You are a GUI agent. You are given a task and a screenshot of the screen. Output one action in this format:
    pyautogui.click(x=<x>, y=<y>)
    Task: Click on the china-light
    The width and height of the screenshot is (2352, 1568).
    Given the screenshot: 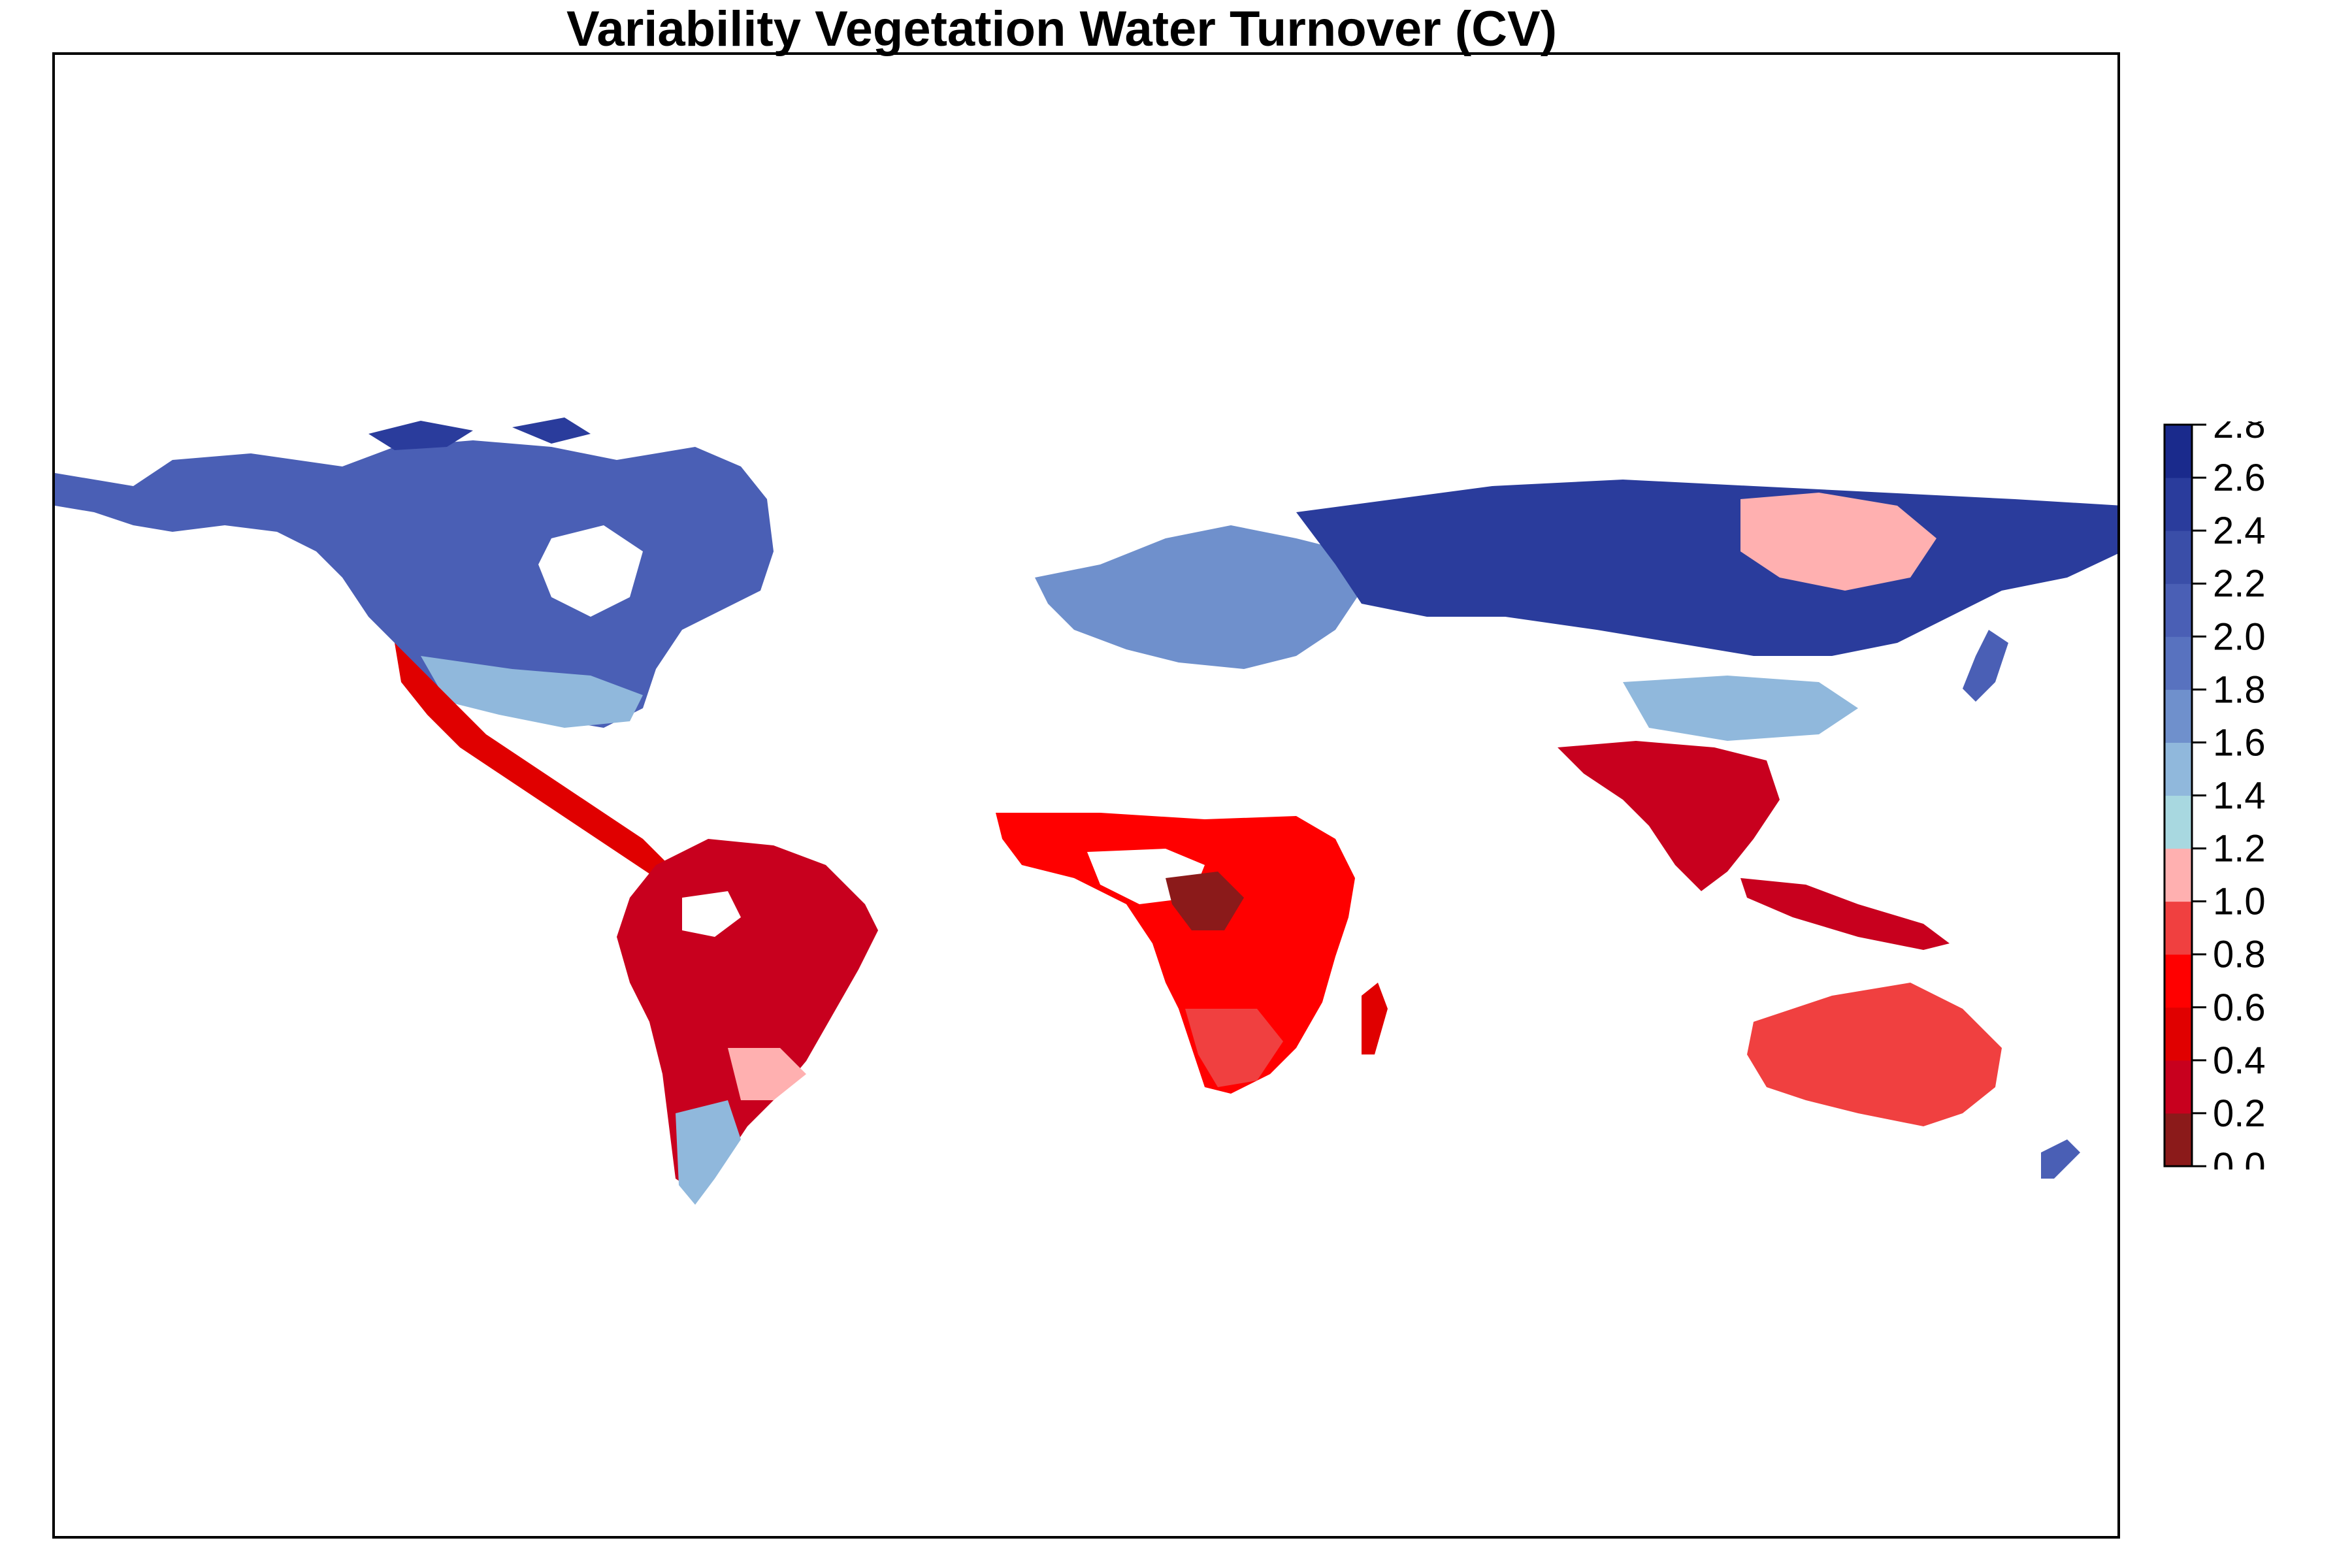 What is the action you would take?
    pyautogui.click(x=1740, y=708)
    